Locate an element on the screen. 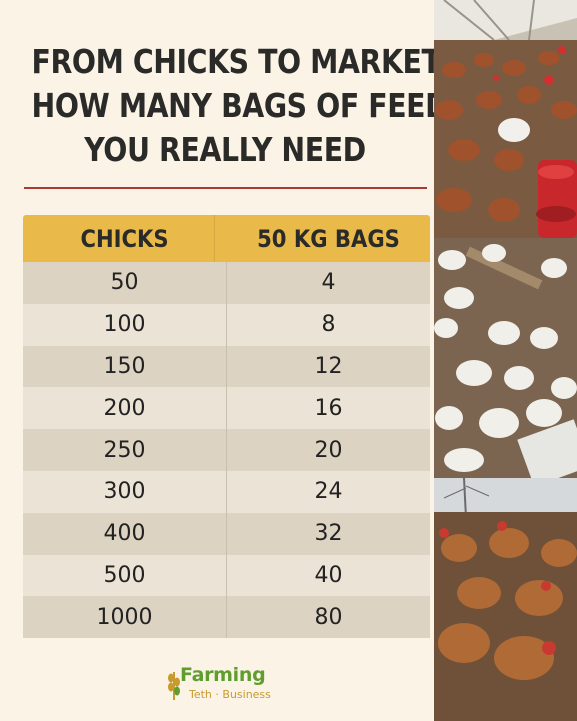 Image resolution: width=577 pixels, height=721 pixels. title-line-1: FROM CHICKS TO MARKET: is located at coordinates (241, 61).